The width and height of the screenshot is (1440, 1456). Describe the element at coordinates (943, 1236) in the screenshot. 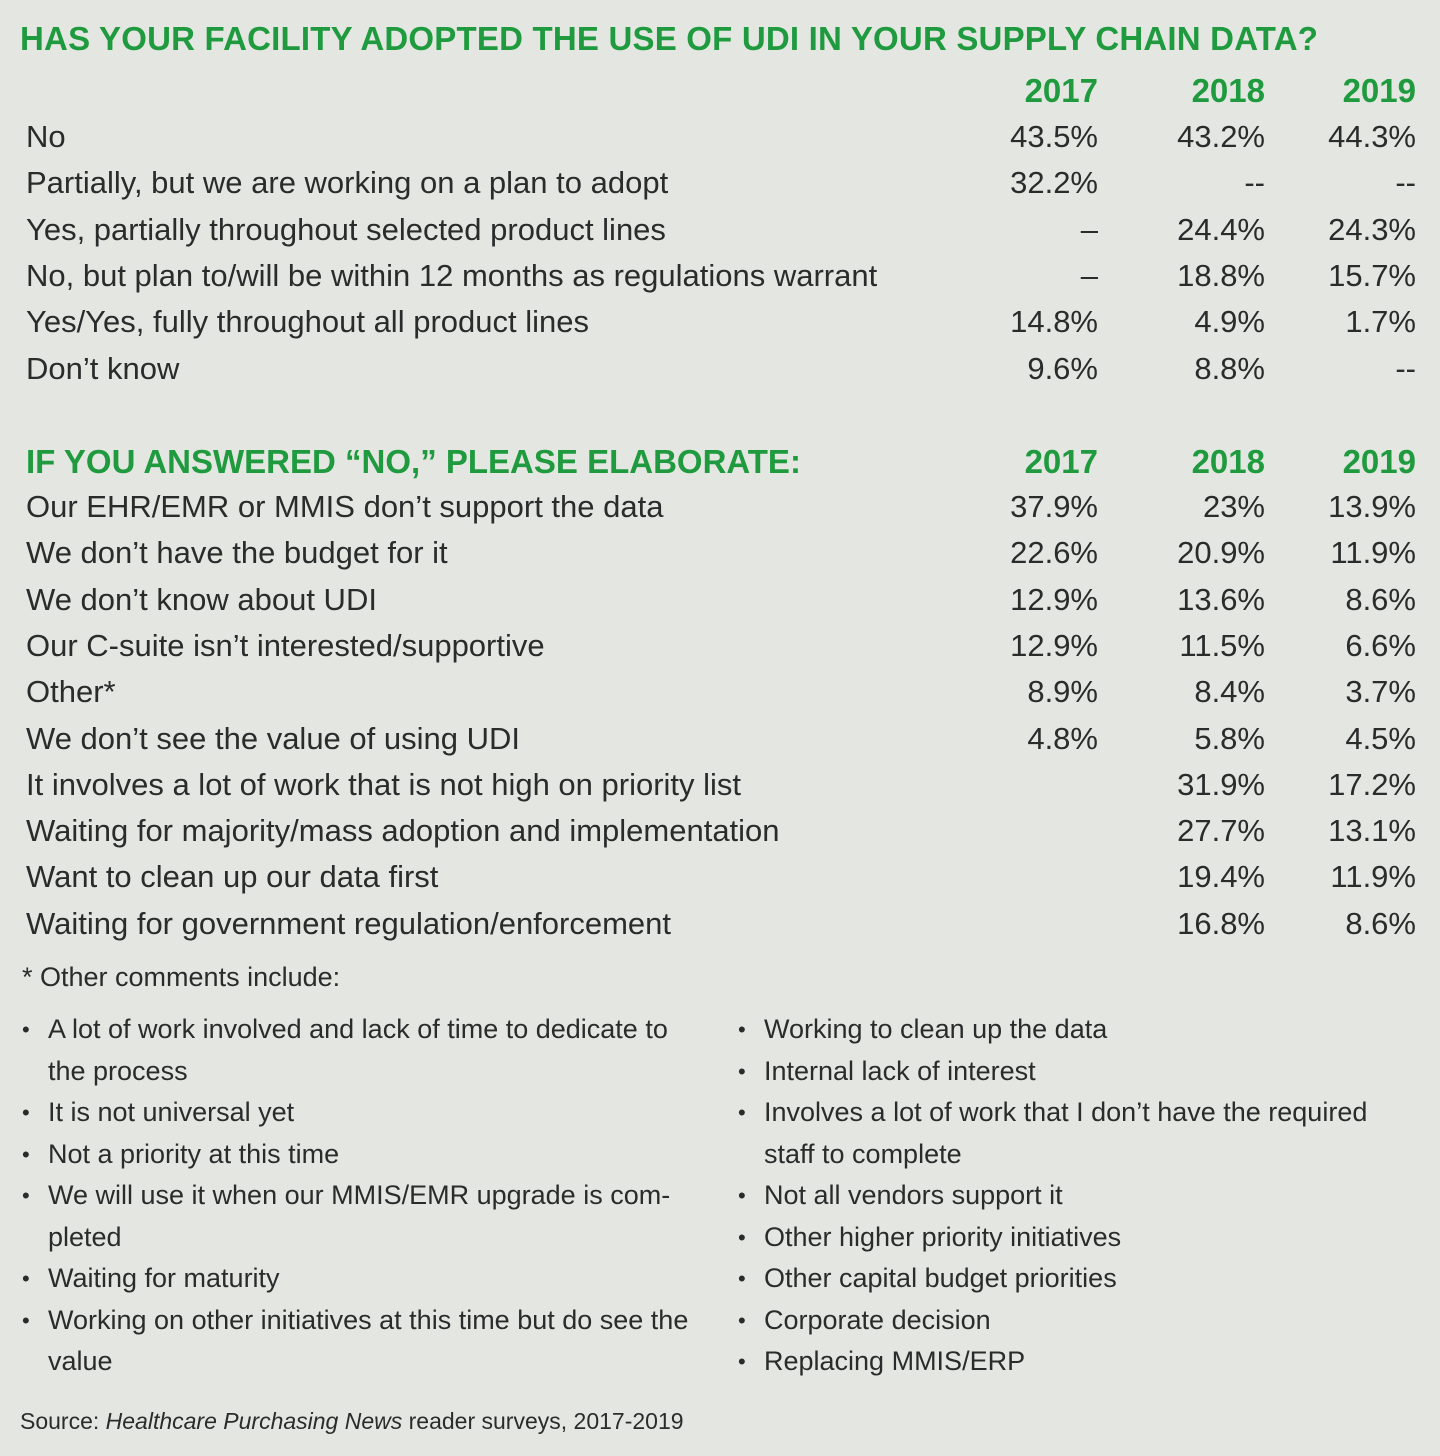

I see `comment-text: Other higher priority initiatives` at that location.